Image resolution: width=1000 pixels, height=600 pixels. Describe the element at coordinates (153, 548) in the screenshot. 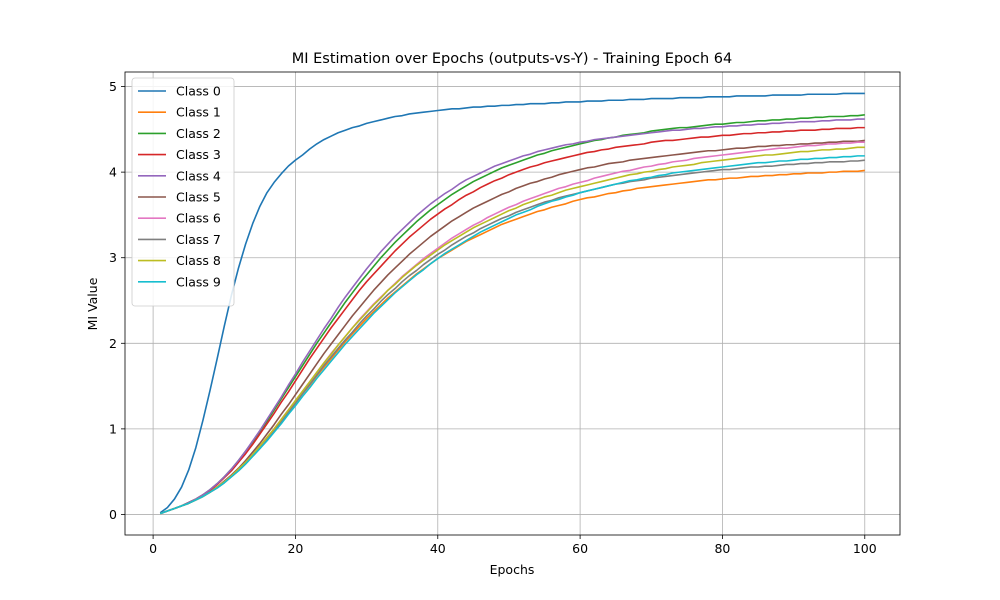

I see `x-tick-label: 0` at that location.